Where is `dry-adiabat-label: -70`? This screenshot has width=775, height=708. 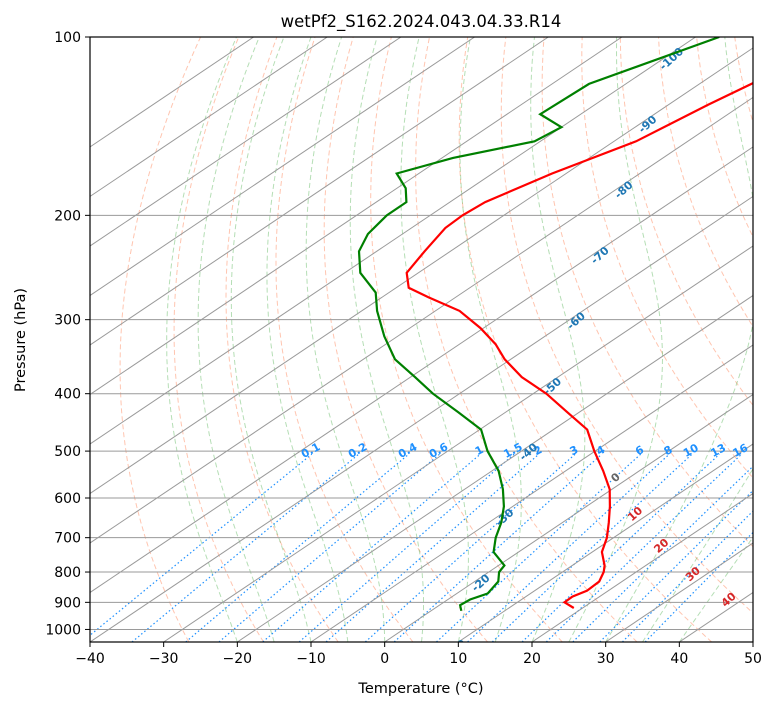 dry-adiabat-label: -70 is located at coordinates (600, 255).